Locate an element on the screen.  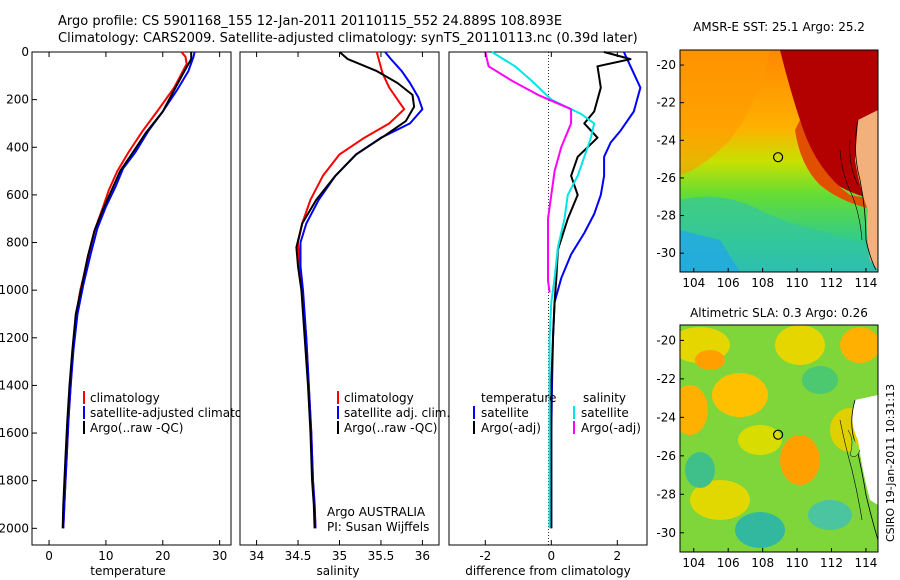
legend-header-temperature: temperature is located at coordinates (518, 398).